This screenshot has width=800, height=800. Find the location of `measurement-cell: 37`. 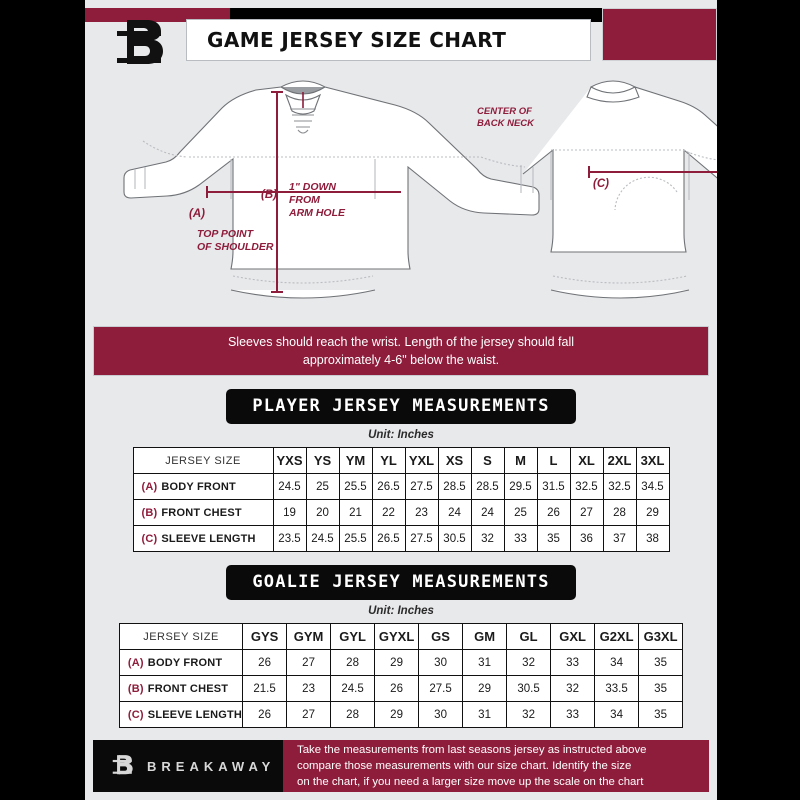

measurement-cell: 37 is located at coordinates (619, 538).